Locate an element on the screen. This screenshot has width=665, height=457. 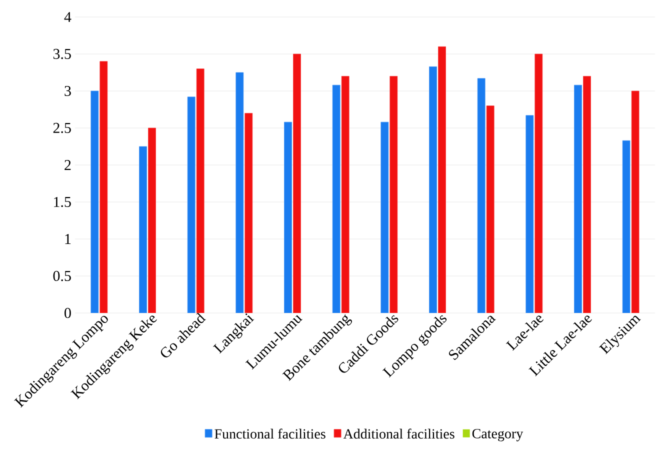
y-tick-label: 1.5 is located at coordinates (62, 202).